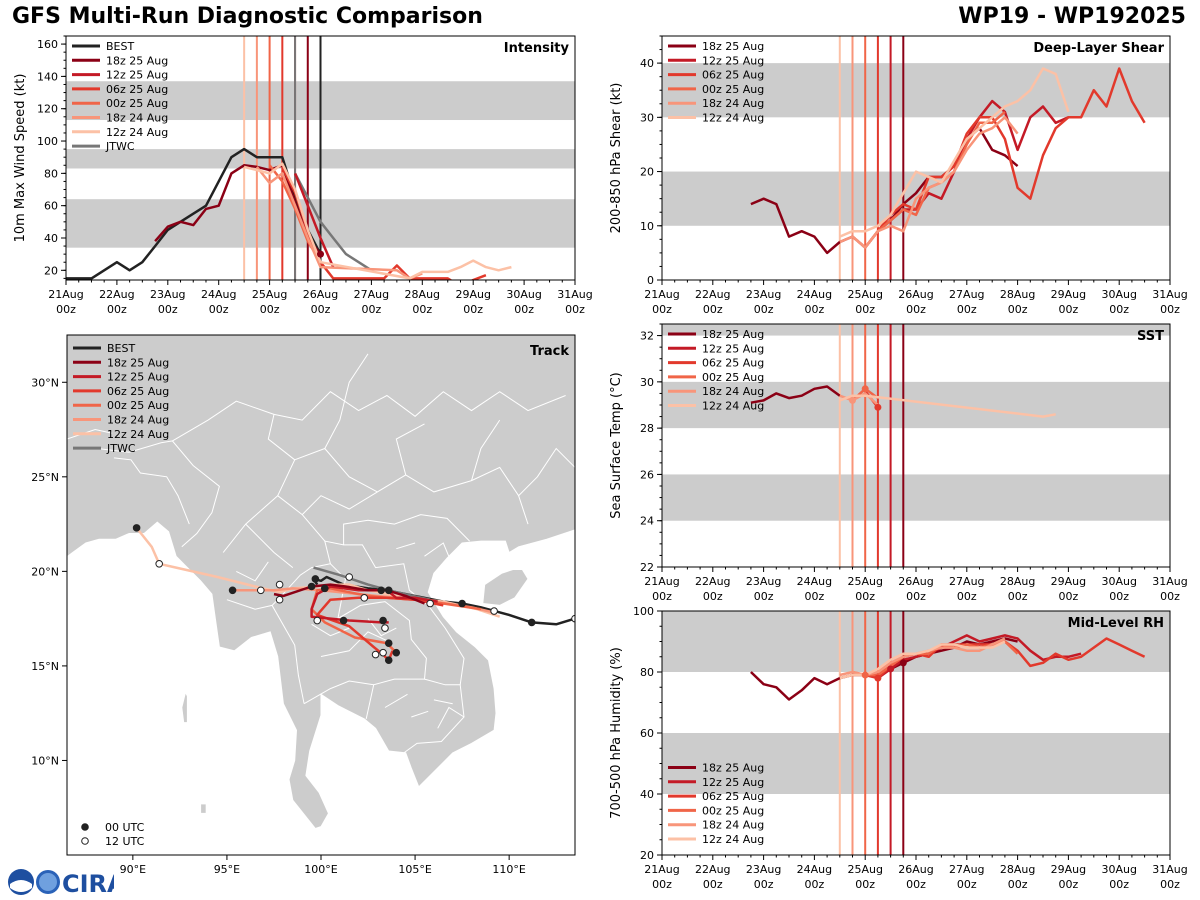  What do you see at coordinates (891, 669) in the screenshot?
I see `series-point-12z-25-aug` at bounding box center [891, 669].